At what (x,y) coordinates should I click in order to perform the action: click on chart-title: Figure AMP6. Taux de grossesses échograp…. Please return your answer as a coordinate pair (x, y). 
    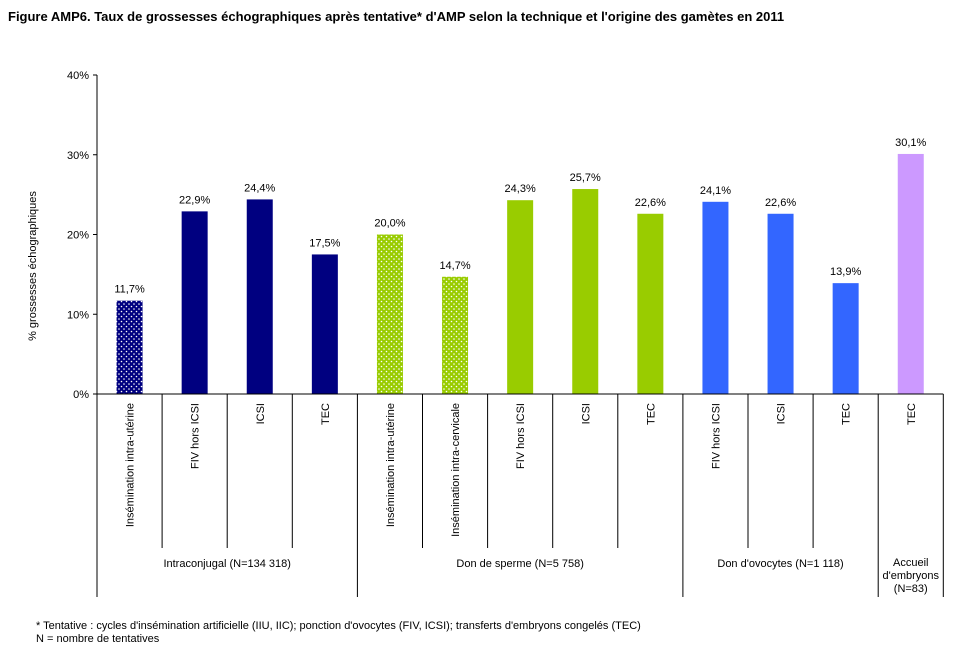
    Looking at the image, I should click on (396, 16).